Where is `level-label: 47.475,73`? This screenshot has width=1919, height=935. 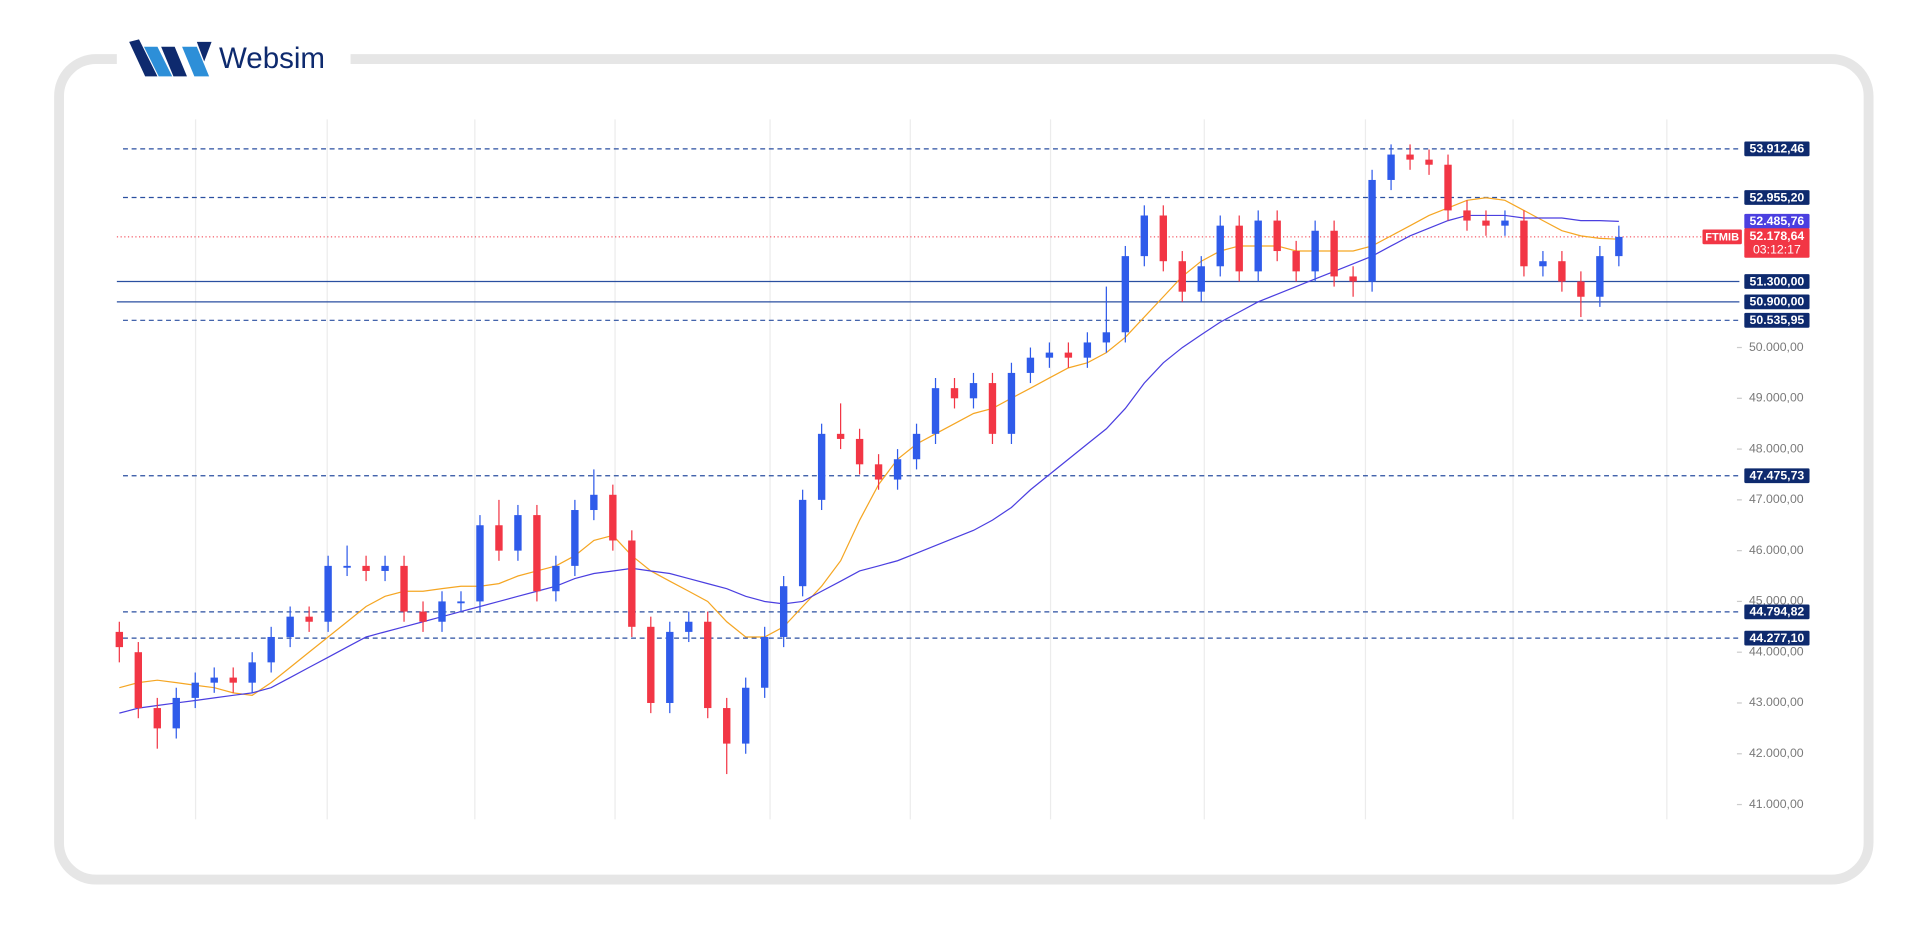
level-label: 47.475,73 is located at coordinates (1777, 476).